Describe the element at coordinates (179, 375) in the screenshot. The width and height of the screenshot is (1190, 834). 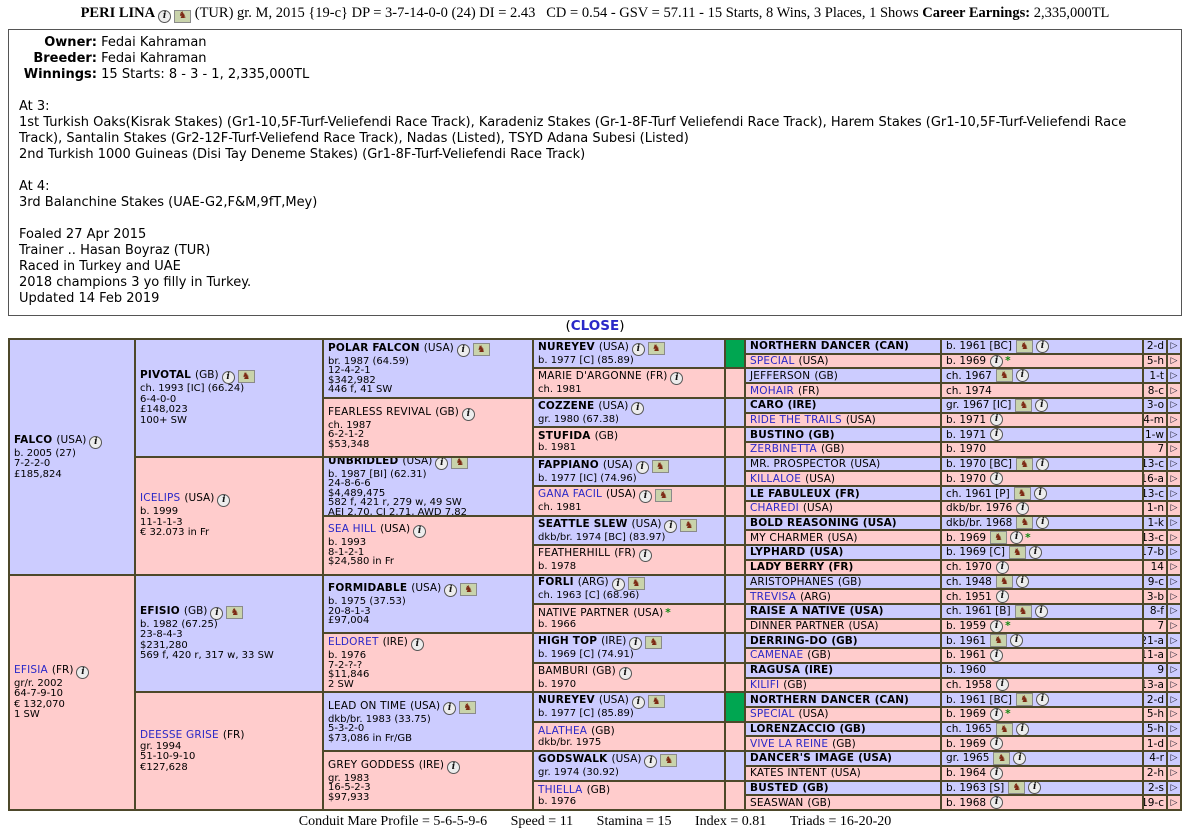
I see `horse-name-link: PIVOTAL (GB)` at that location.